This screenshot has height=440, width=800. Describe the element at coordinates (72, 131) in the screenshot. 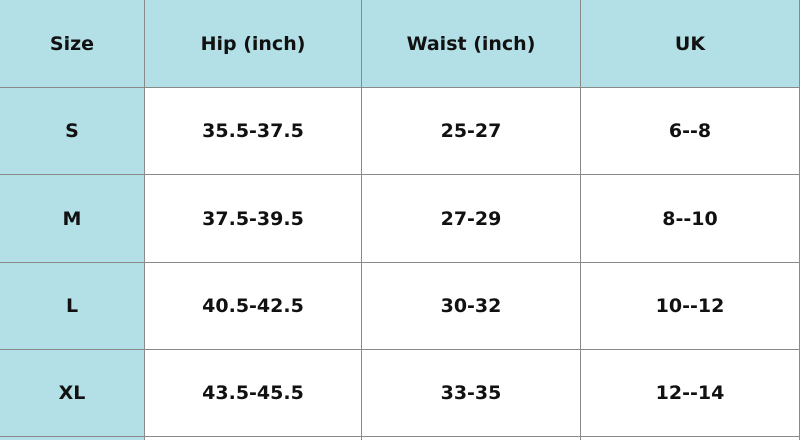

I see `size-cell: S` at that location.